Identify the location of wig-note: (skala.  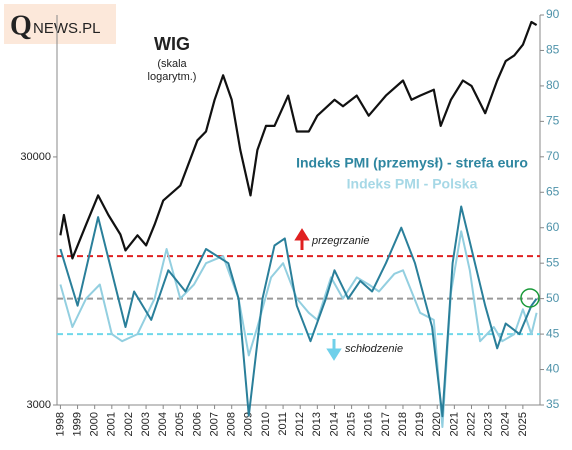
(172, 64).